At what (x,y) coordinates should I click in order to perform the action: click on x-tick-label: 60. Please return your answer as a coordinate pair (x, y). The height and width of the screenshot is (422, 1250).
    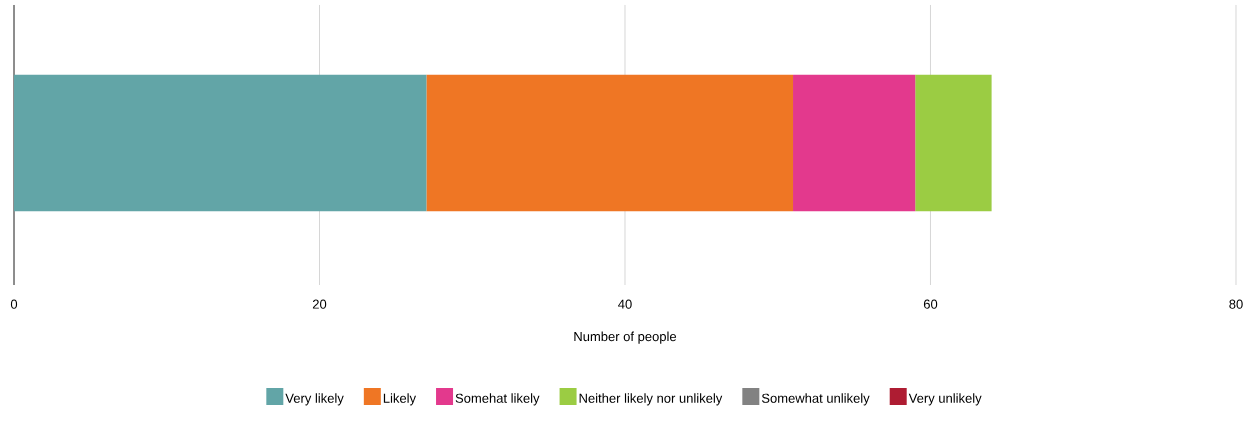
    Looking at the image, I should click on (930, 304).